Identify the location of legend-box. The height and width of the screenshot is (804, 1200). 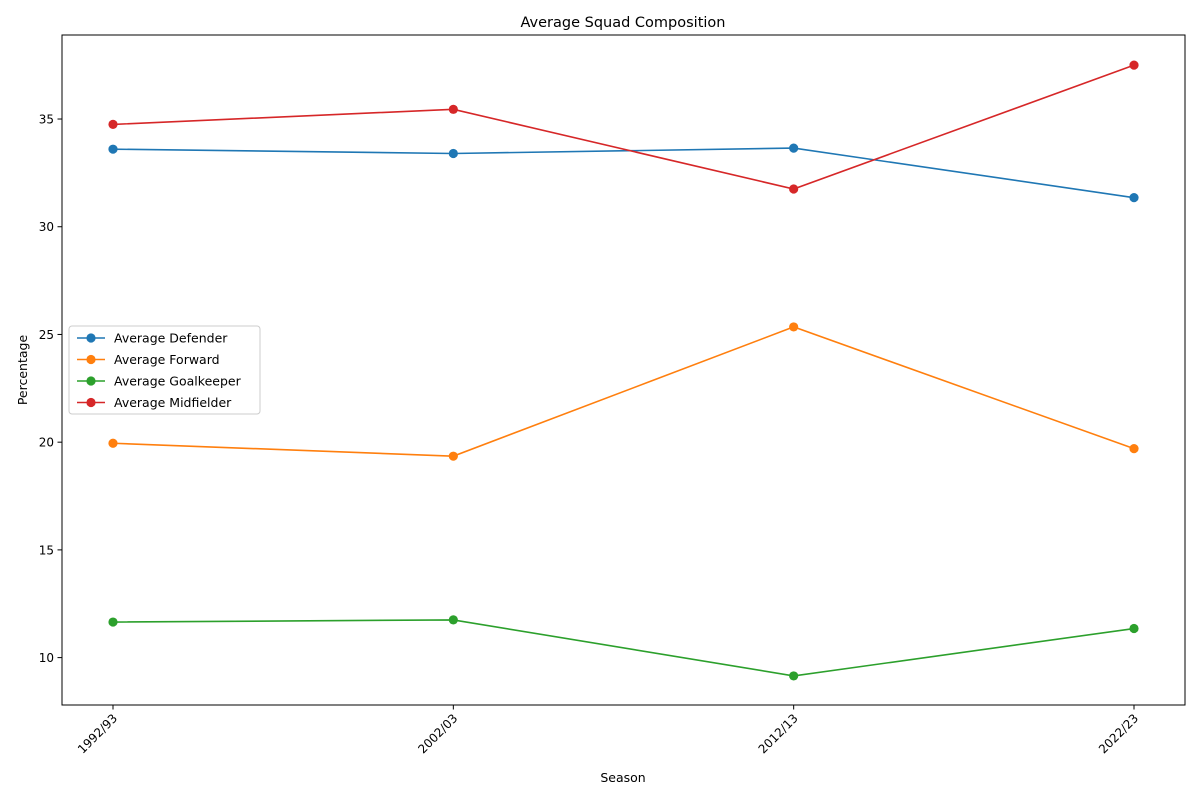
(164, 370).